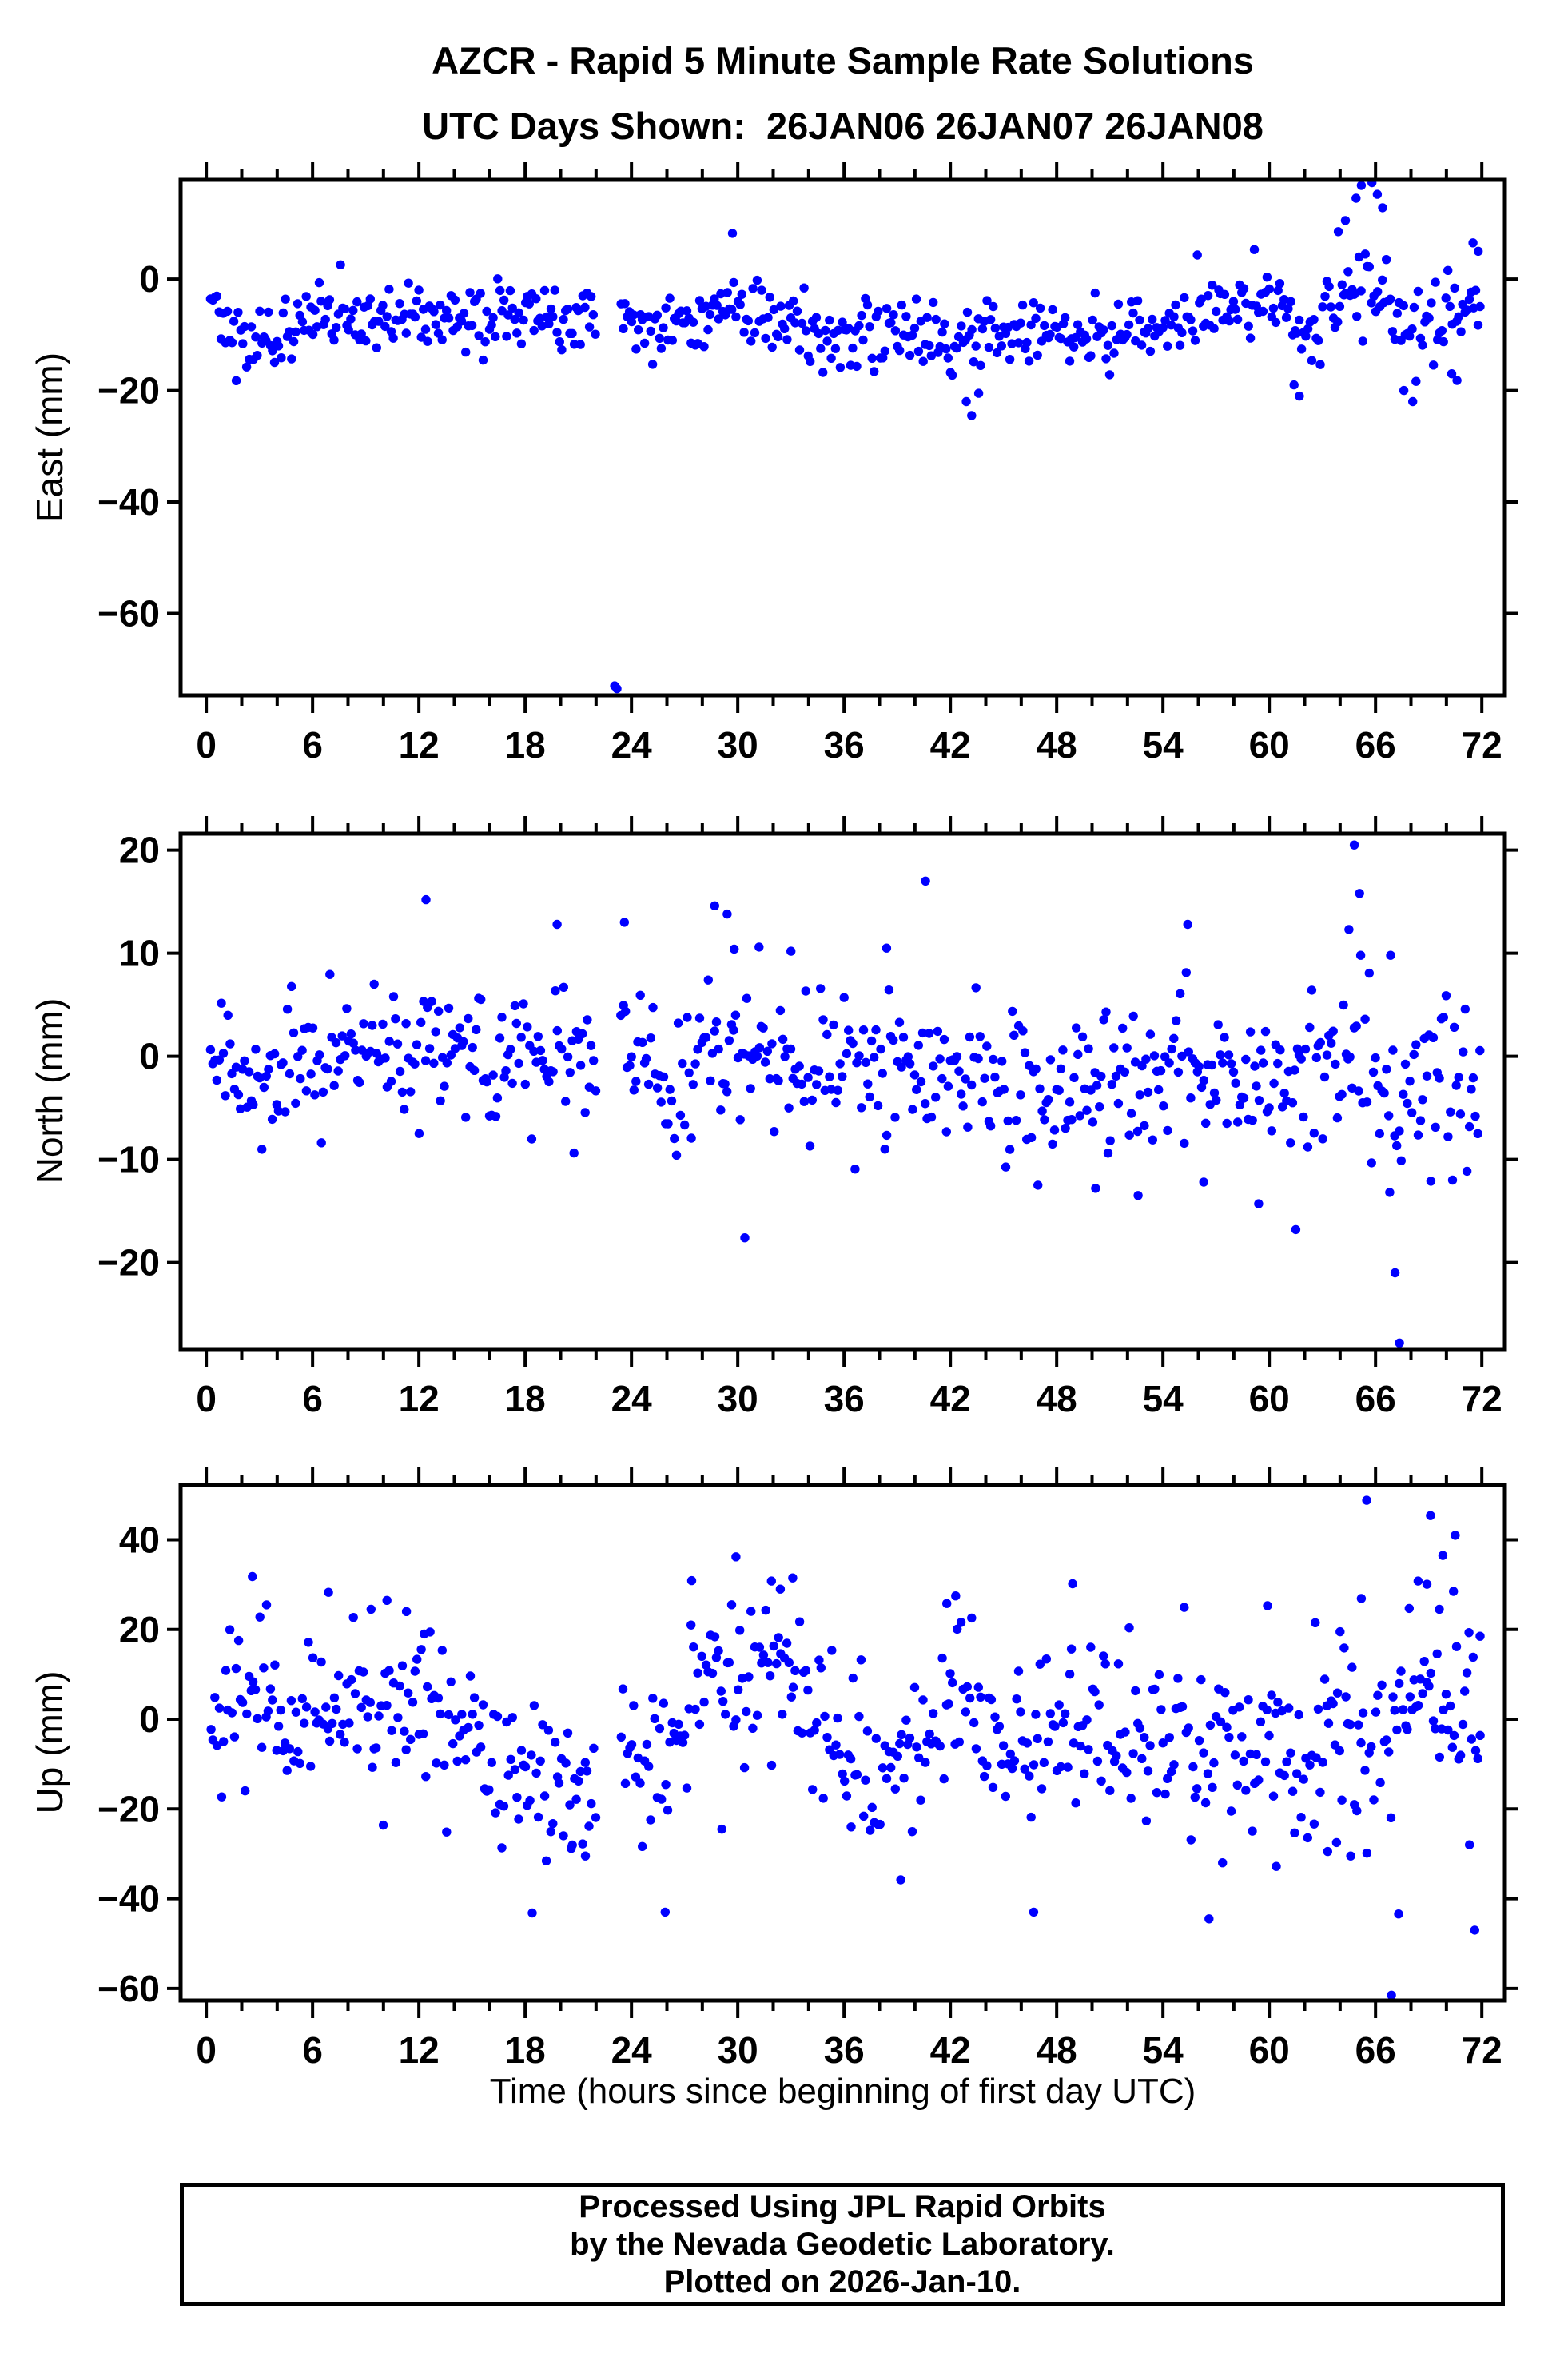 The width and height of the screenshot is (1568, 2357). What do you see at coordinates (1163, 1398) in the screenshot?
I see `x-tick-label: 54` at bounding box center [1163, 1398].